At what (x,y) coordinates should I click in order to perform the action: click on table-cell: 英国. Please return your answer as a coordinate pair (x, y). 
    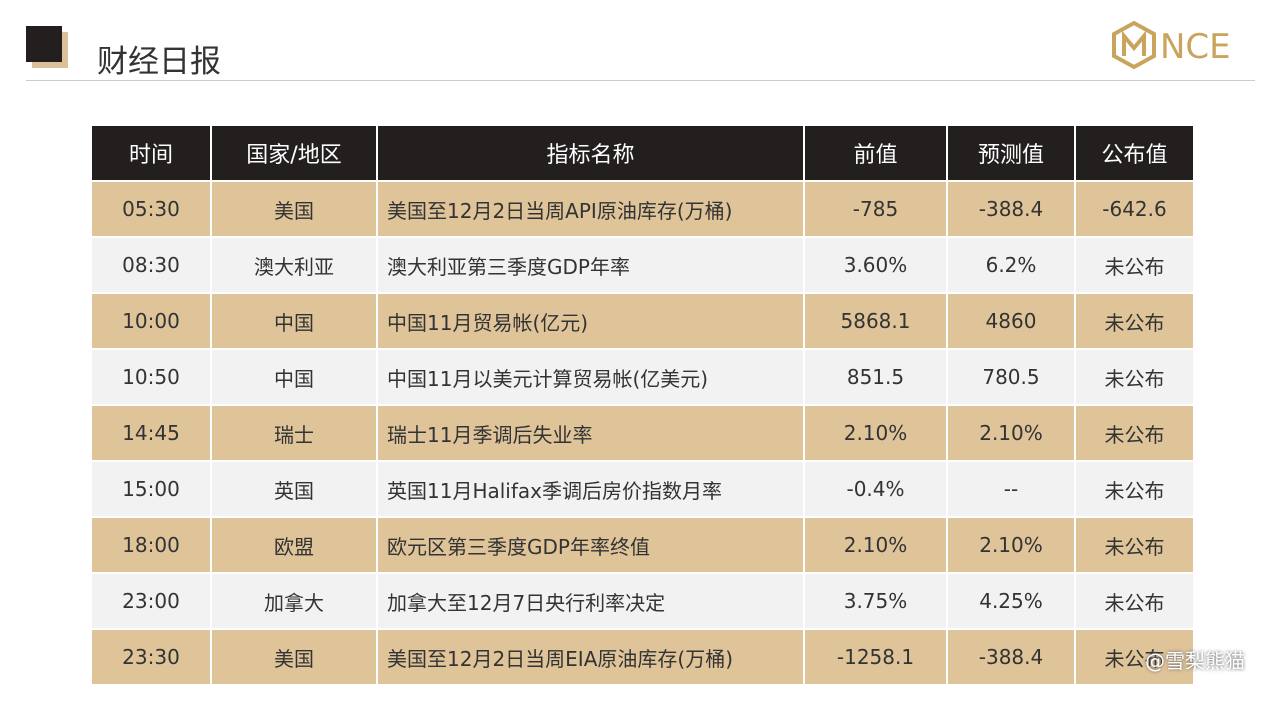
    Looking at the image, I should click on (294, 489).